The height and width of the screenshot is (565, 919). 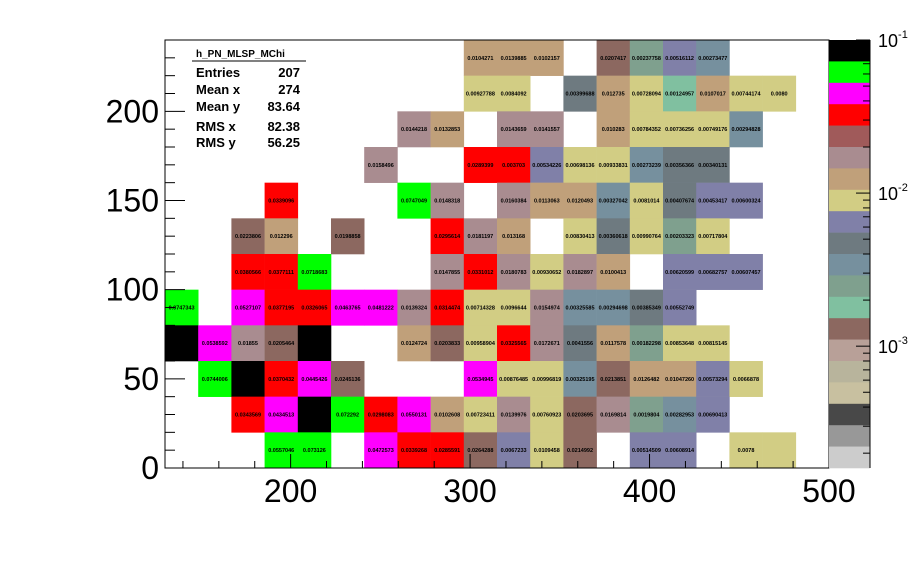 I want to click on cell-value-label: 0.00749176, so click(x=712, y=130).